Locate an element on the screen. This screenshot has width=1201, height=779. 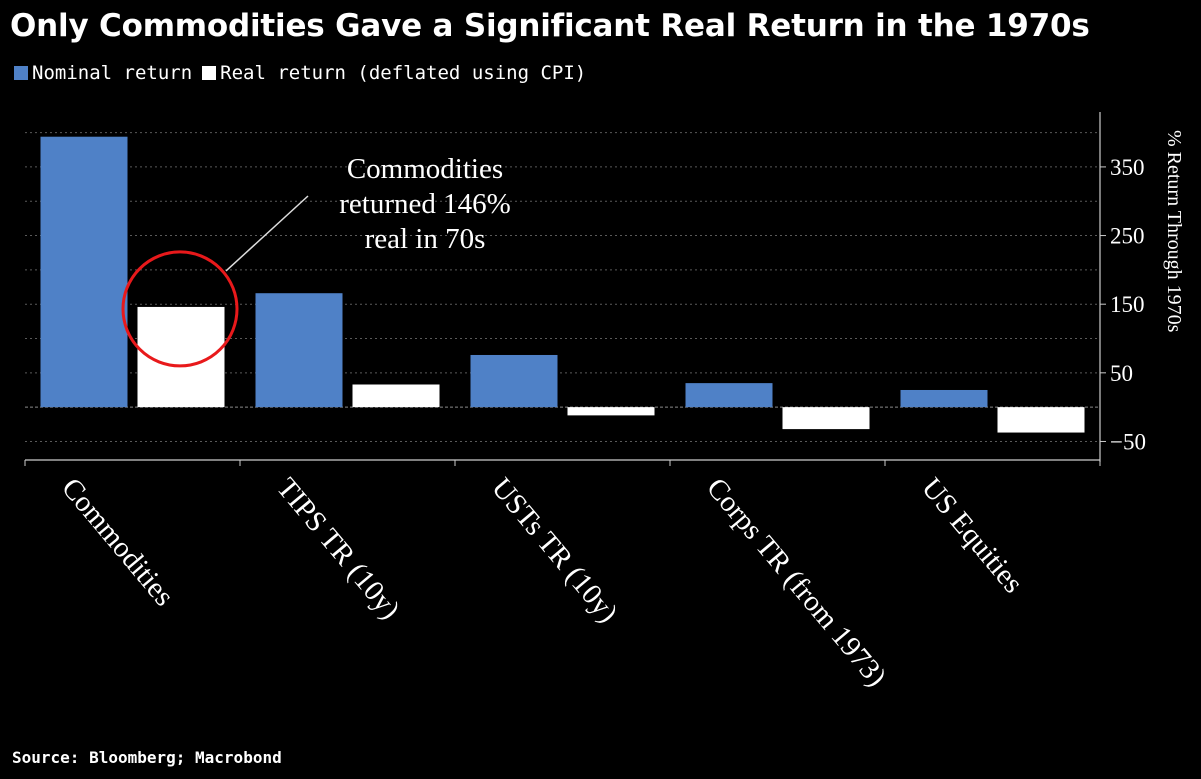
y-tick-label: 150 is located at coordinates (1127, 304).